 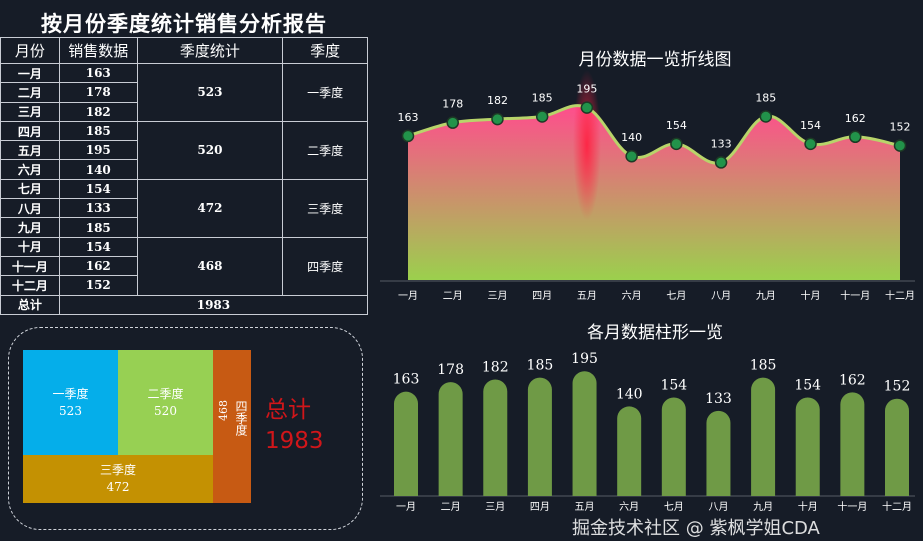 What do you see at coordinates (897, 506) in the screenshot?
I see `bar-x-tick: 十二月` at bounding box center [897, 506].